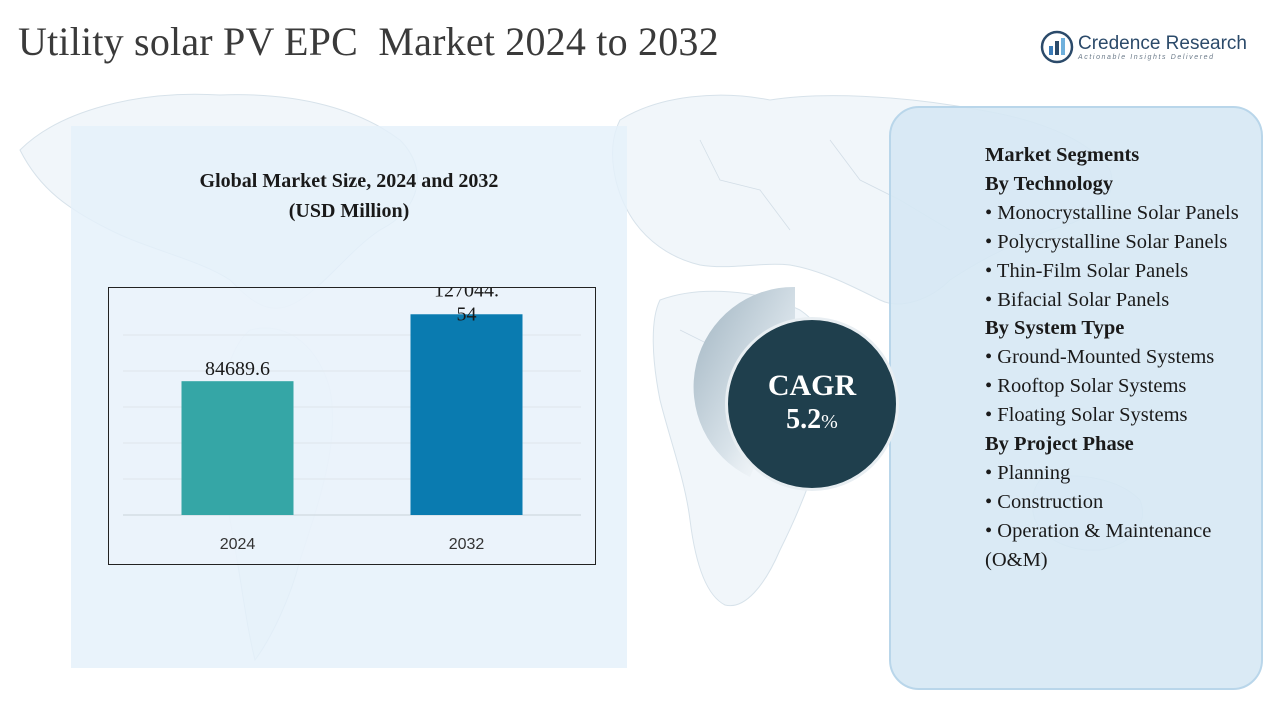 This screenshot has height=720, width=1280. What do you see at coordinates (1112, 212) in the screenshot?
I see `segment-item: • Monocrystalline Solar Panels` at bounding box center [1112, 212].